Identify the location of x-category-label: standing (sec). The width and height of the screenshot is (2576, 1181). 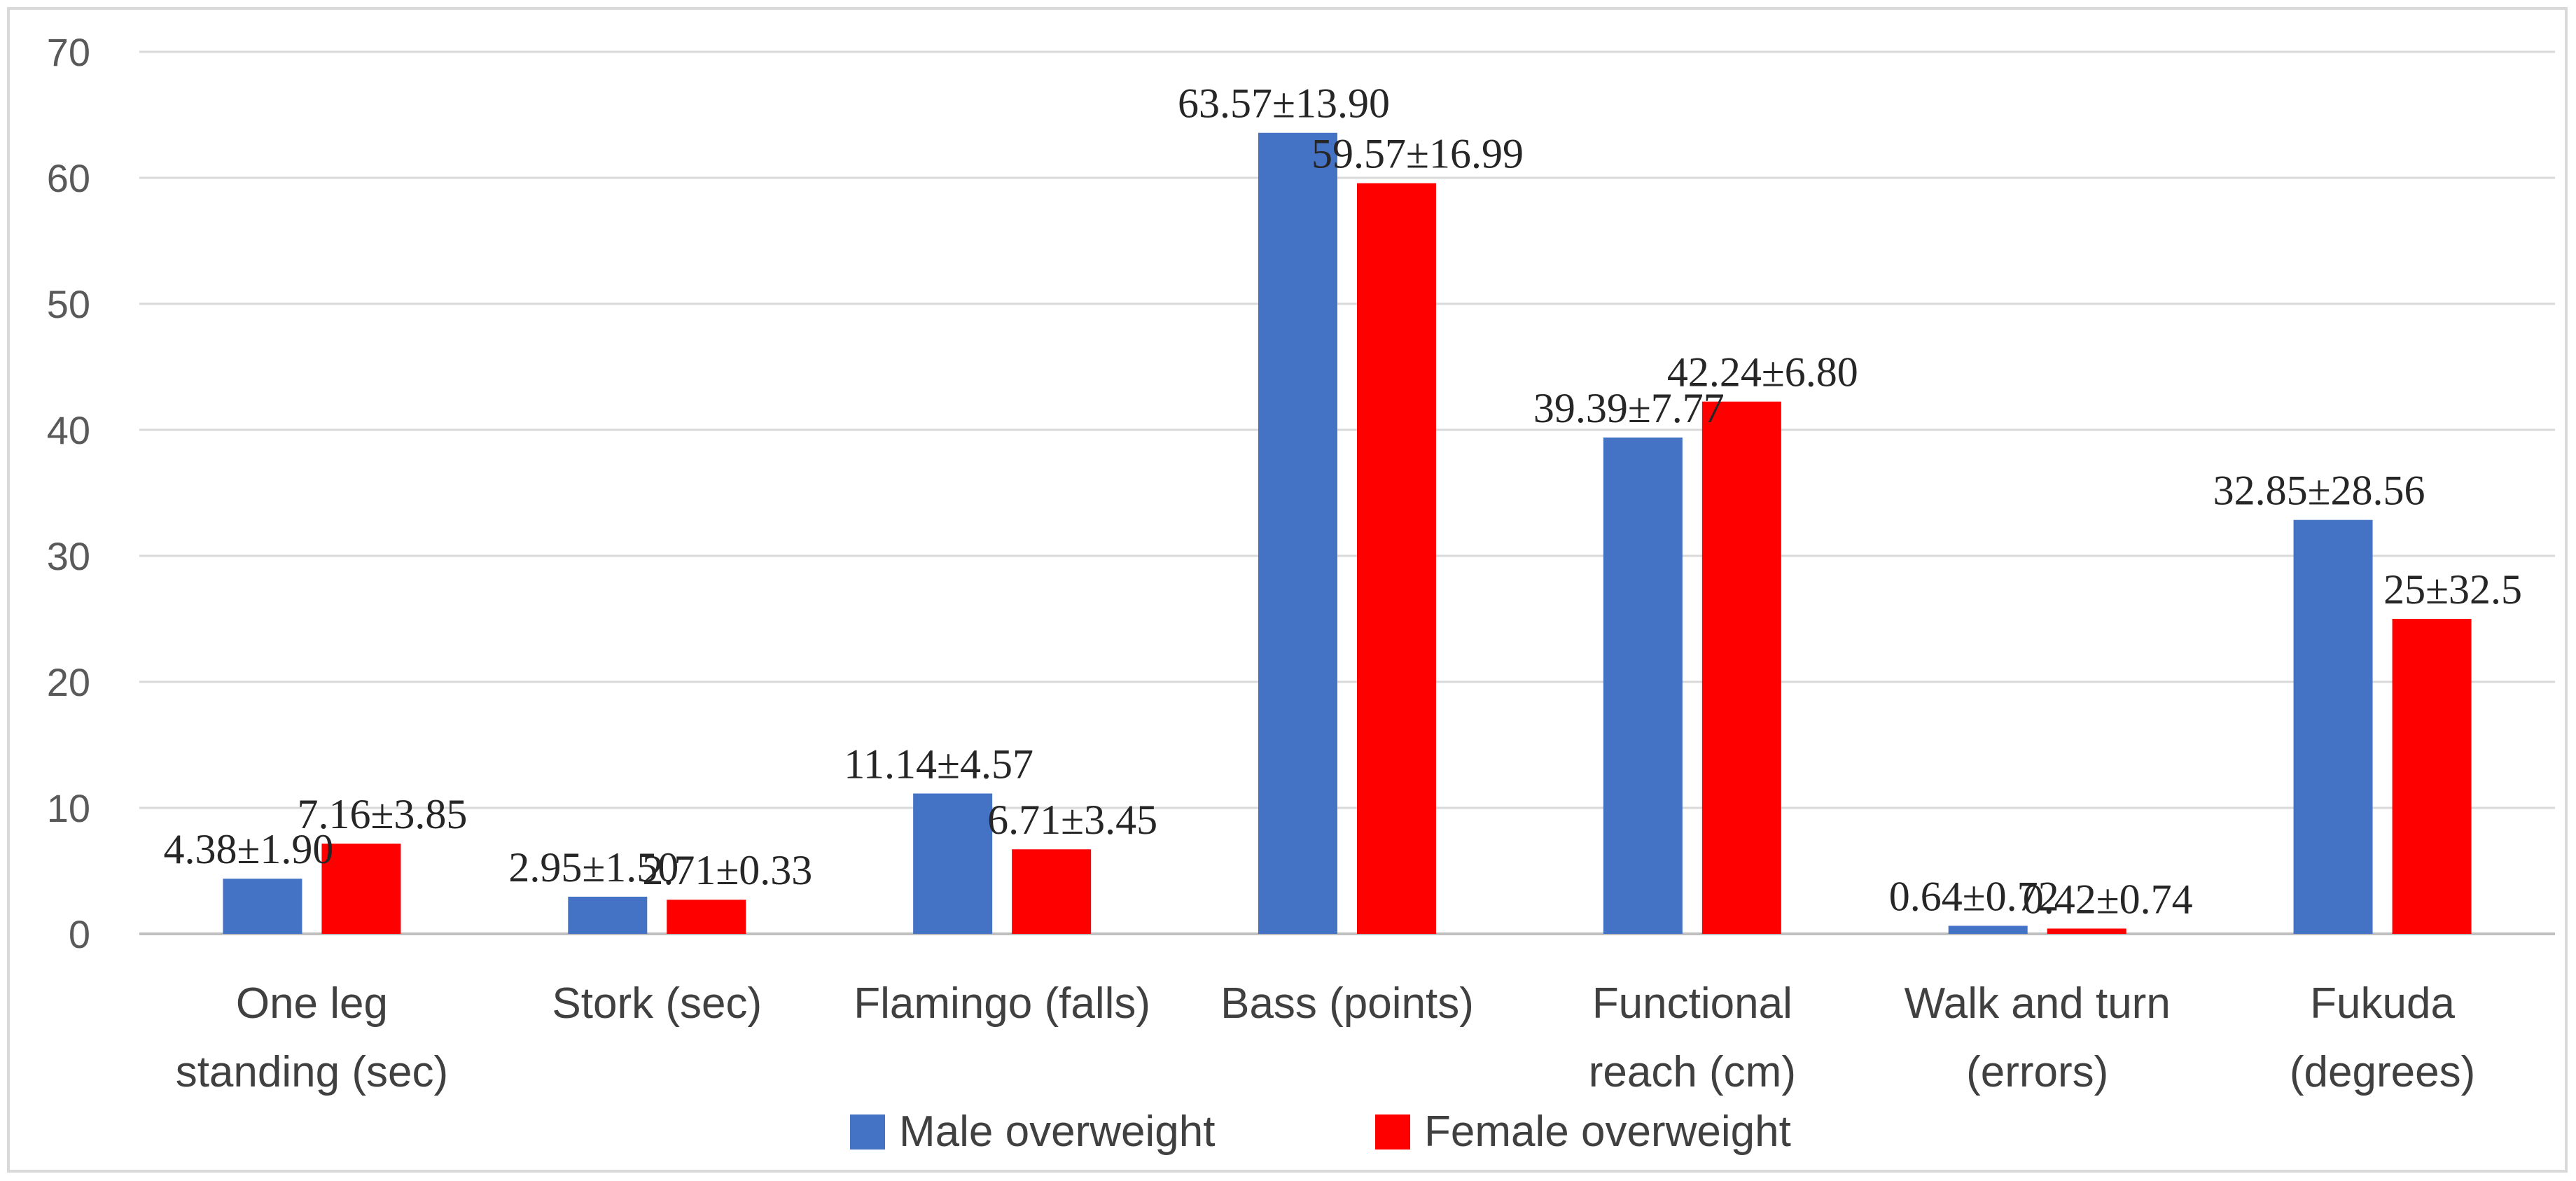
(312, 1072).